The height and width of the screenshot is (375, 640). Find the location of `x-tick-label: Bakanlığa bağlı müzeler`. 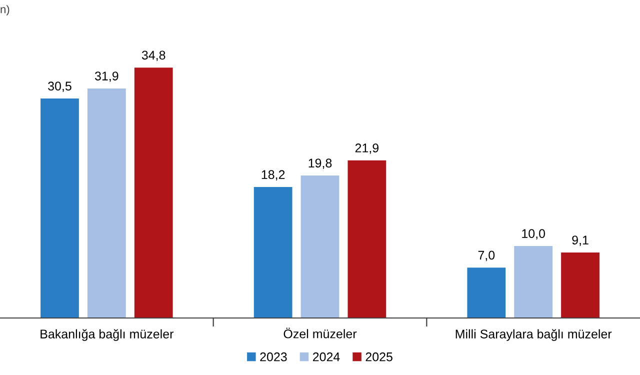

x-tick-label: Bakanlığa bağlı müzeler is located at coordinates (107, 335).